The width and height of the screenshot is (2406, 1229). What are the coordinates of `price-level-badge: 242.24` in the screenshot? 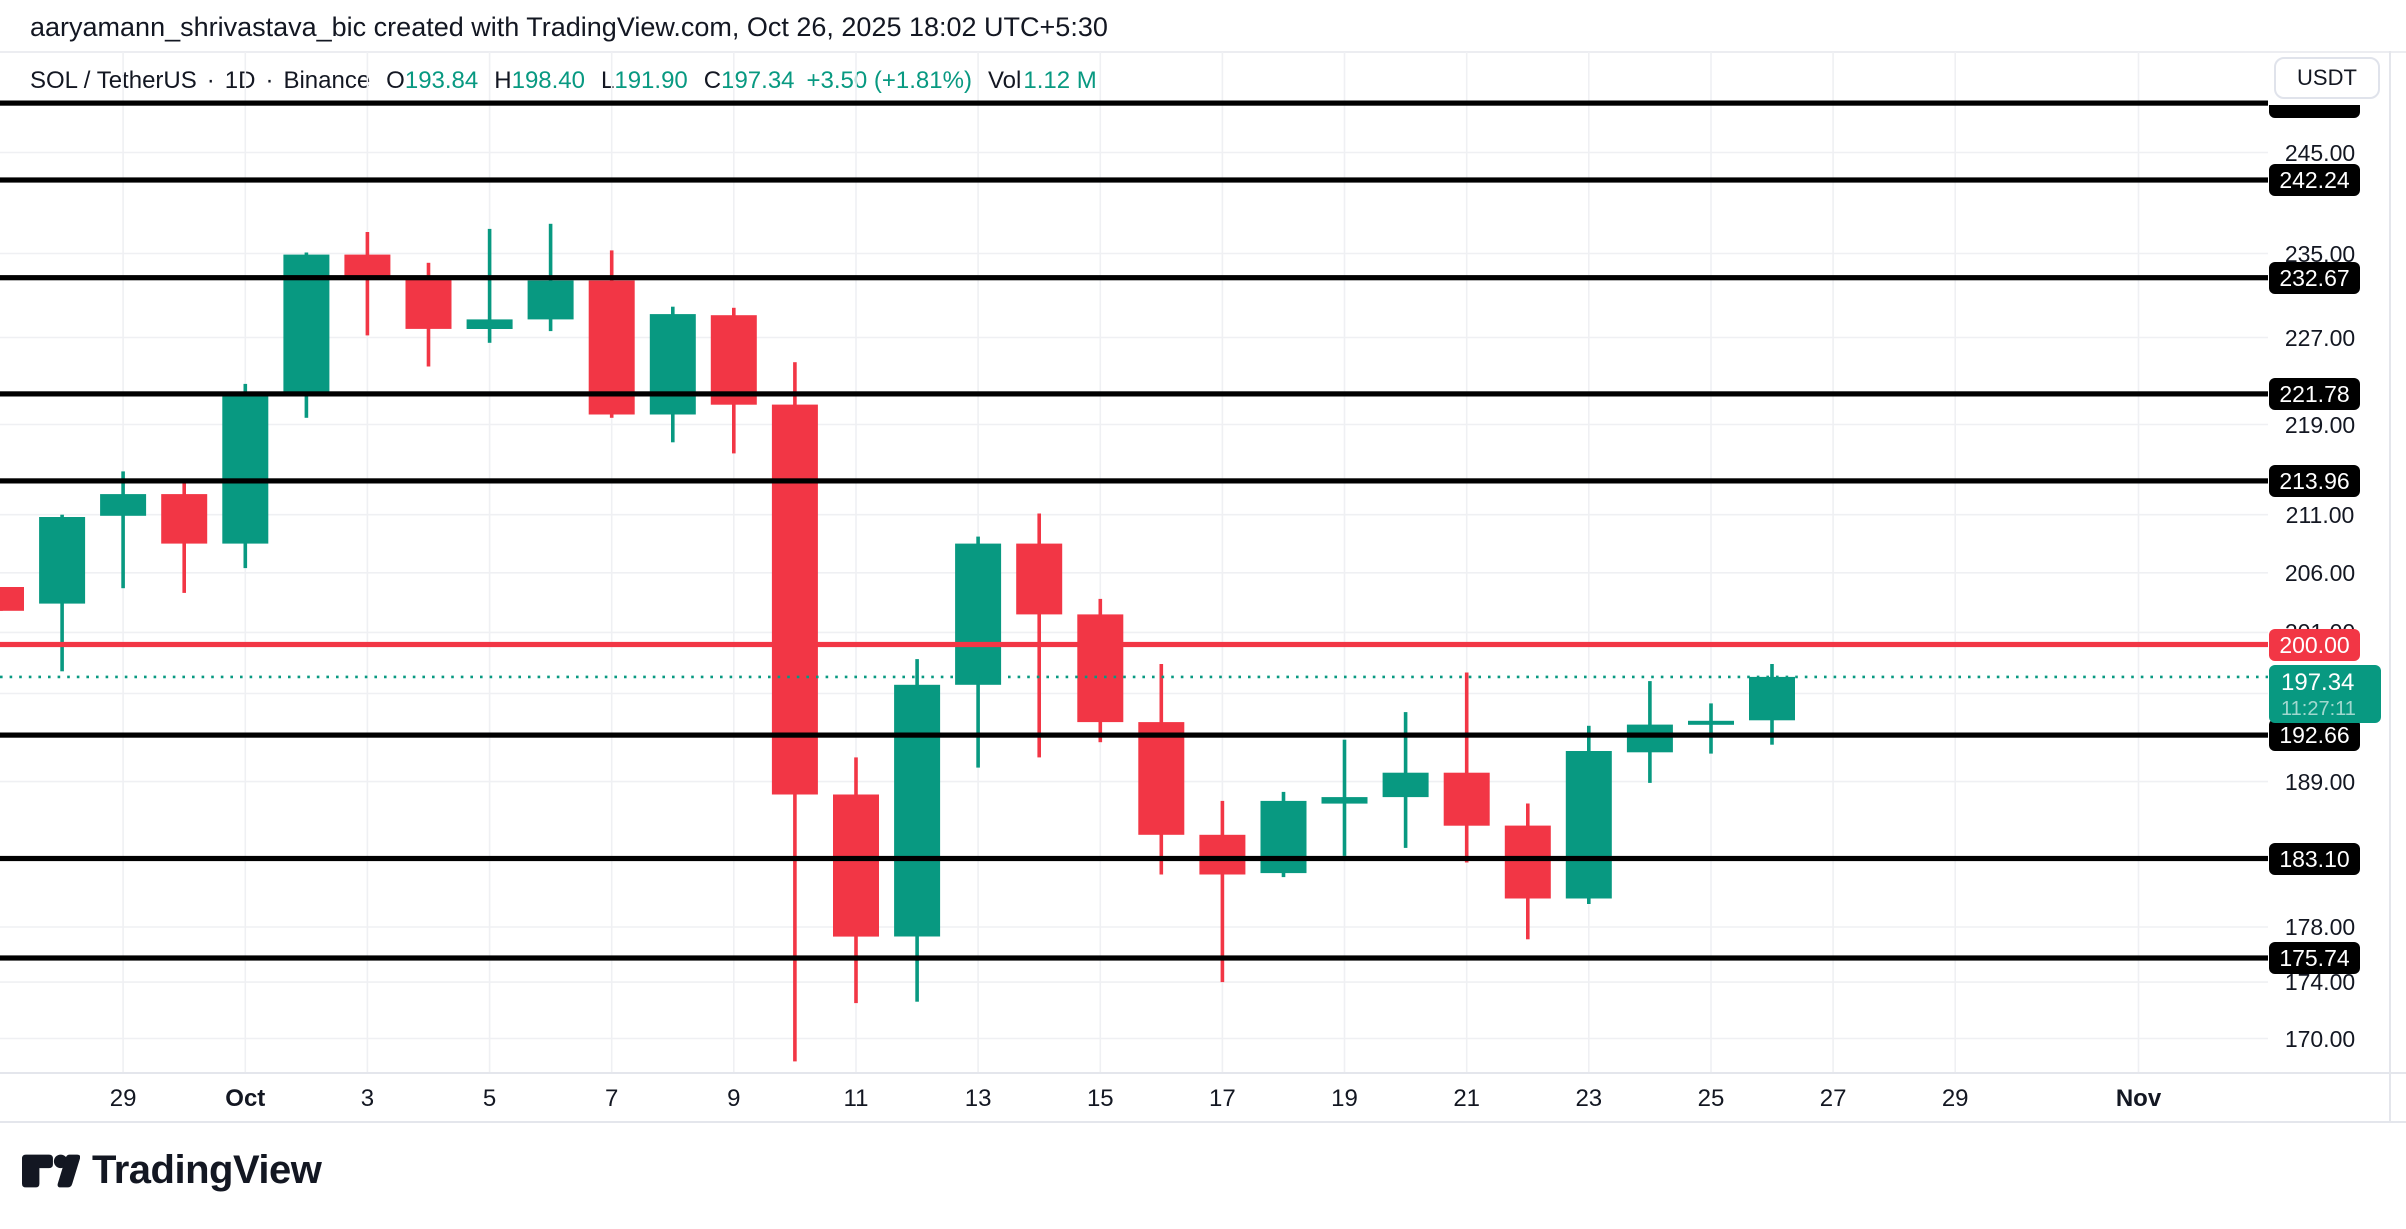 It's located at (2314, 180).